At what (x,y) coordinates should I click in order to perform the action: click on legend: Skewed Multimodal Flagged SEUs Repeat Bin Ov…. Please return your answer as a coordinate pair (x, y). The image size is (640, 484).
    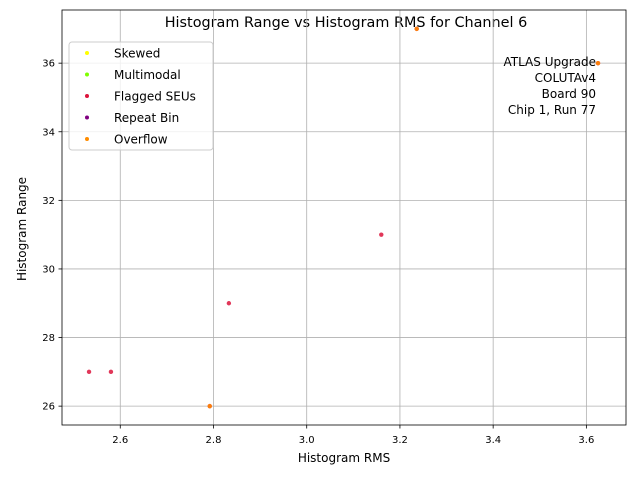
    Looking at the image, I should click on (141, 96).